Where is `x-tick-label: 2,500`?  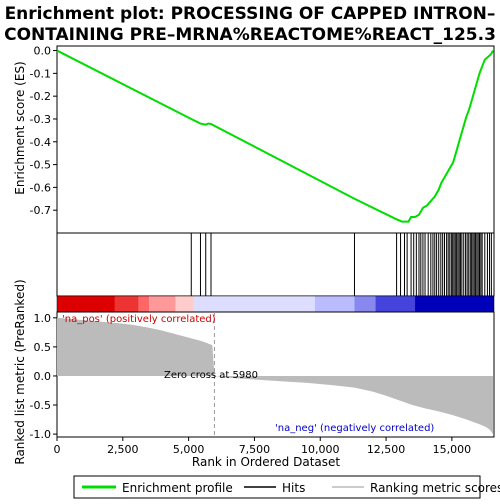
x-tick-label: 2,500 is located at coordinates (123, 449).